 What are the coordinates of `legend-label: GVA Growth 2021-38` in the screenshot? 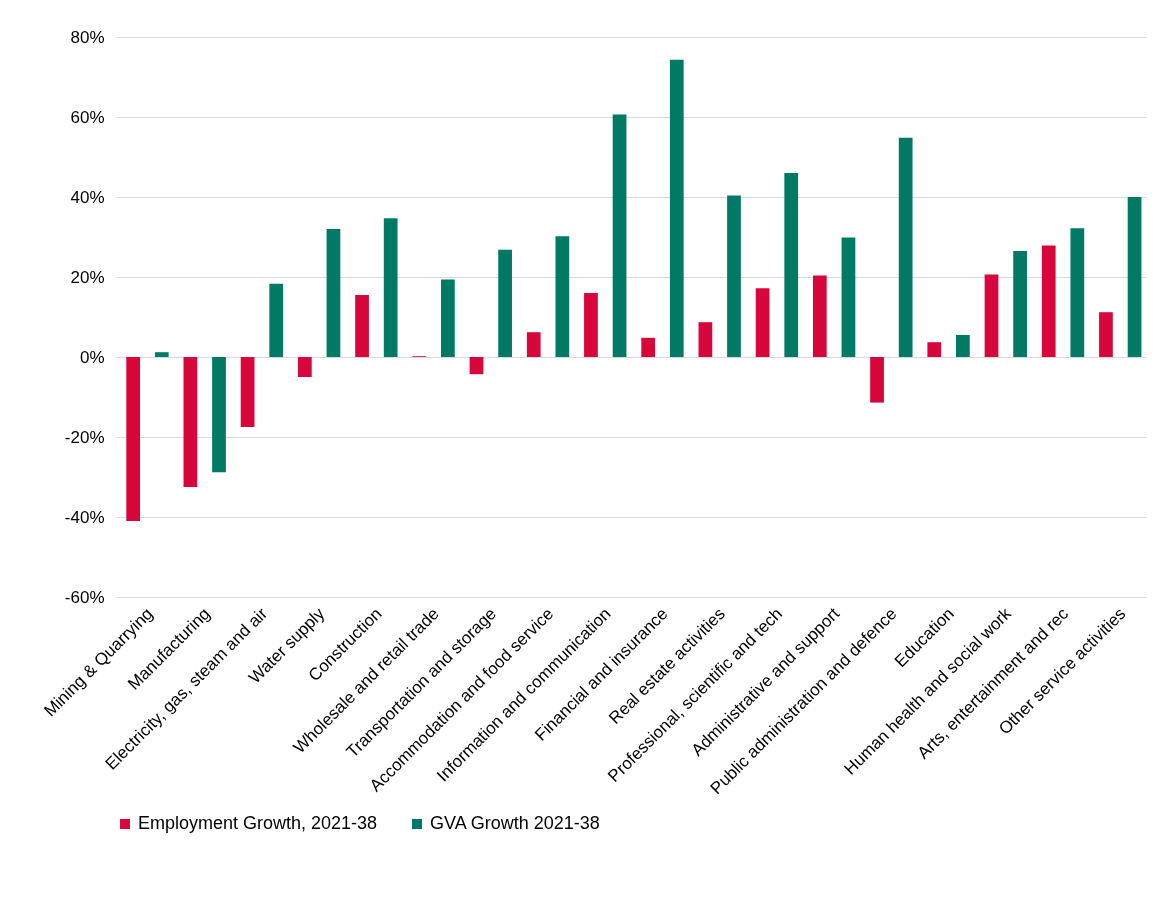 It's located at (515, 823).